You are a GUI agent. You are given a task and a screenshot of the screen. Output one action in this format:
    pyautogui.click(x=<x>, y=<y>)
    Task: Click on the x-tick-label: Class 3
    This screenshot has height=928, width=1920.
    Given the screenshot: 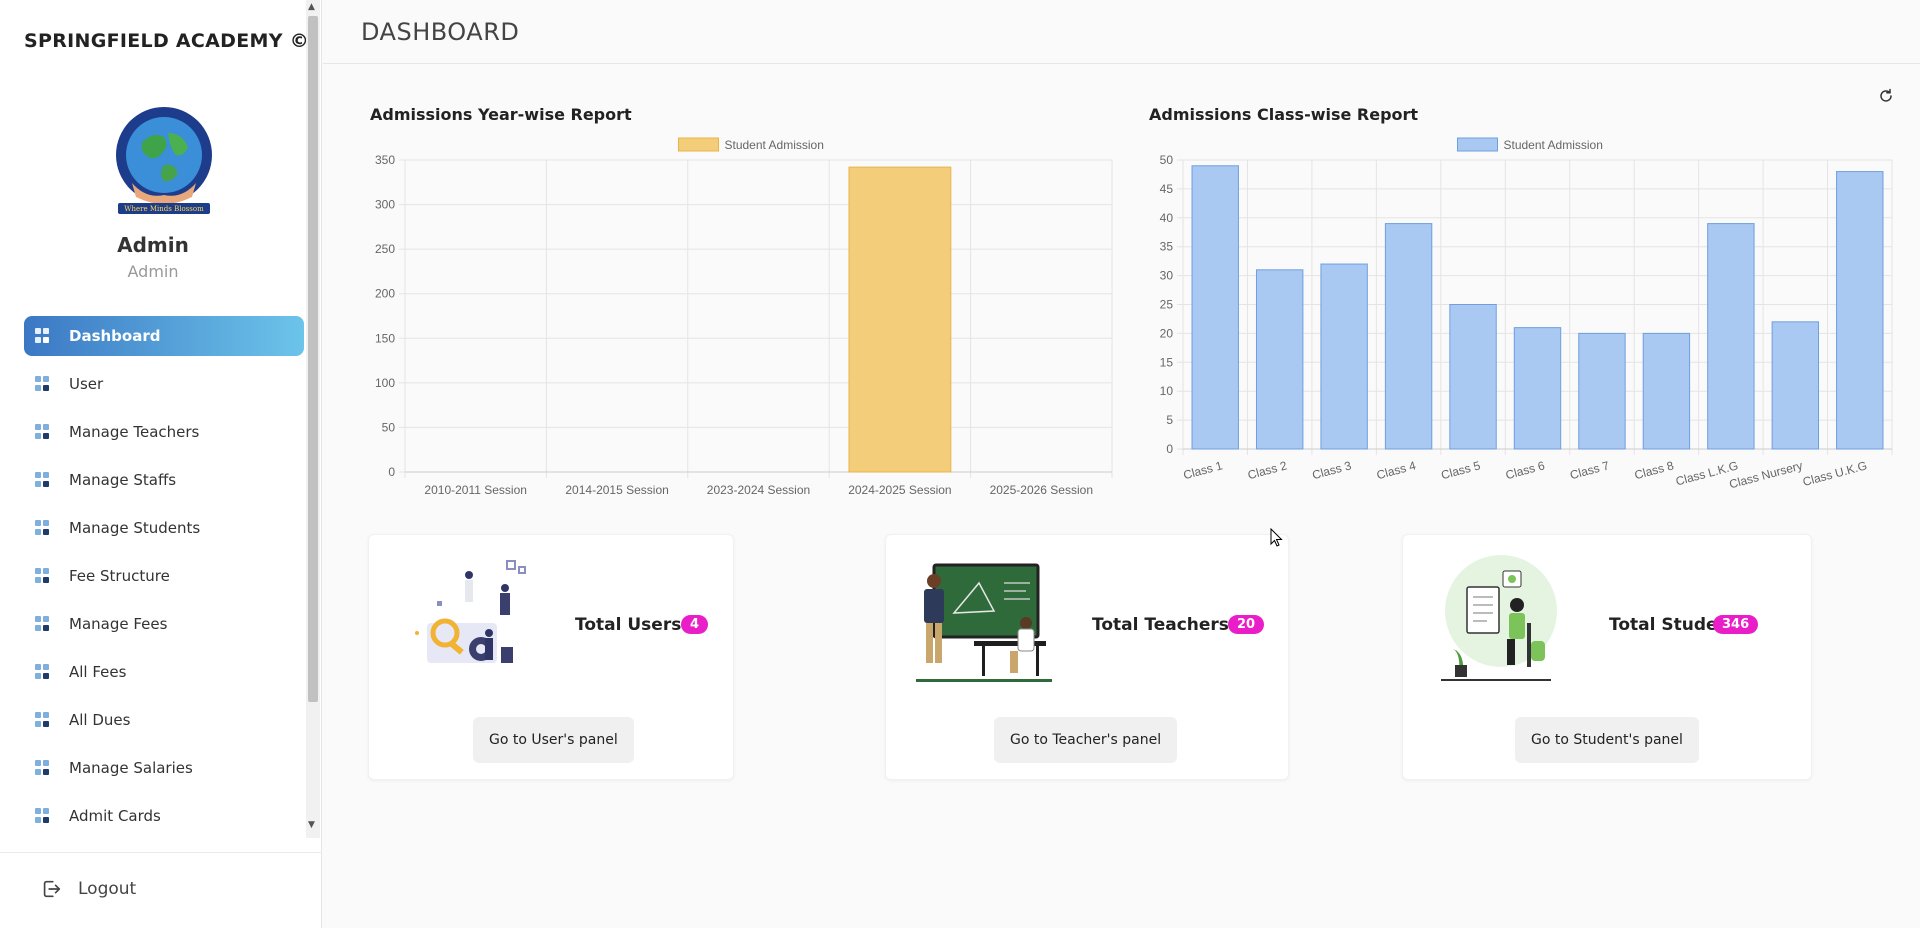 What is the action you would take?
    pyautogui.click(x=1332, y=470)
    